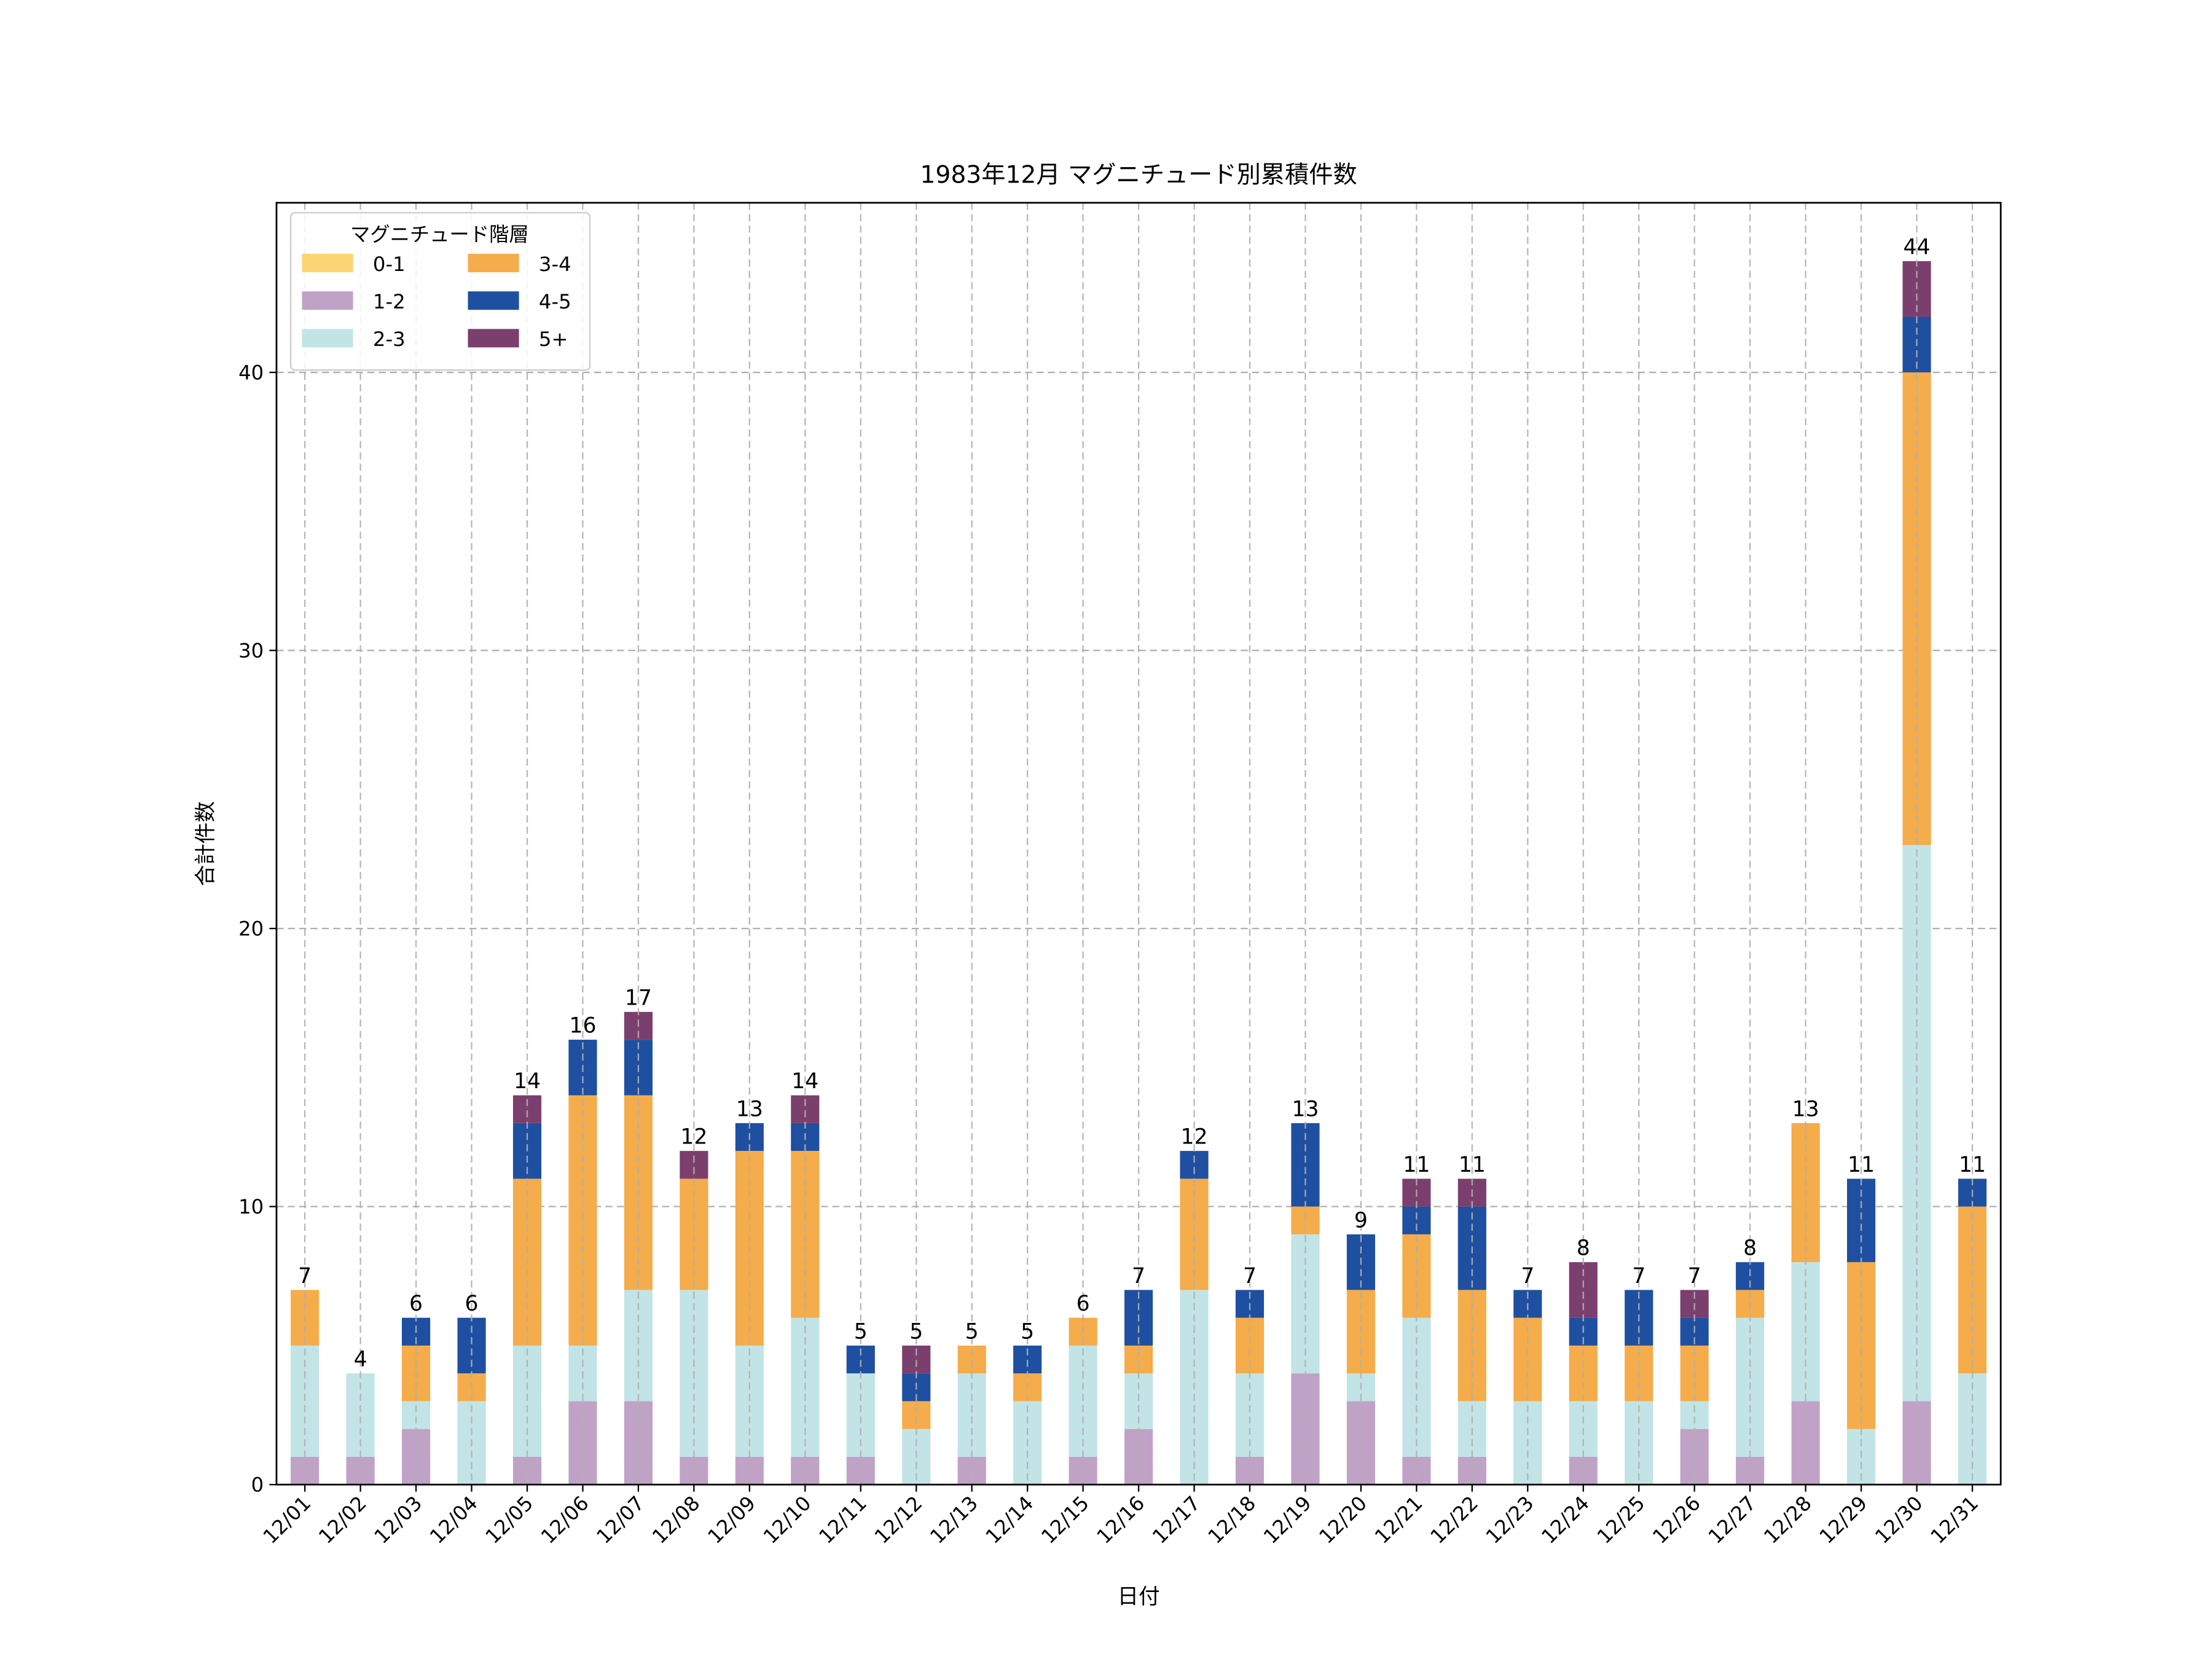 This screenshot has height=1659, width=2212. I want to click on legend-title: マグニチュード階層, so click(439, 234).